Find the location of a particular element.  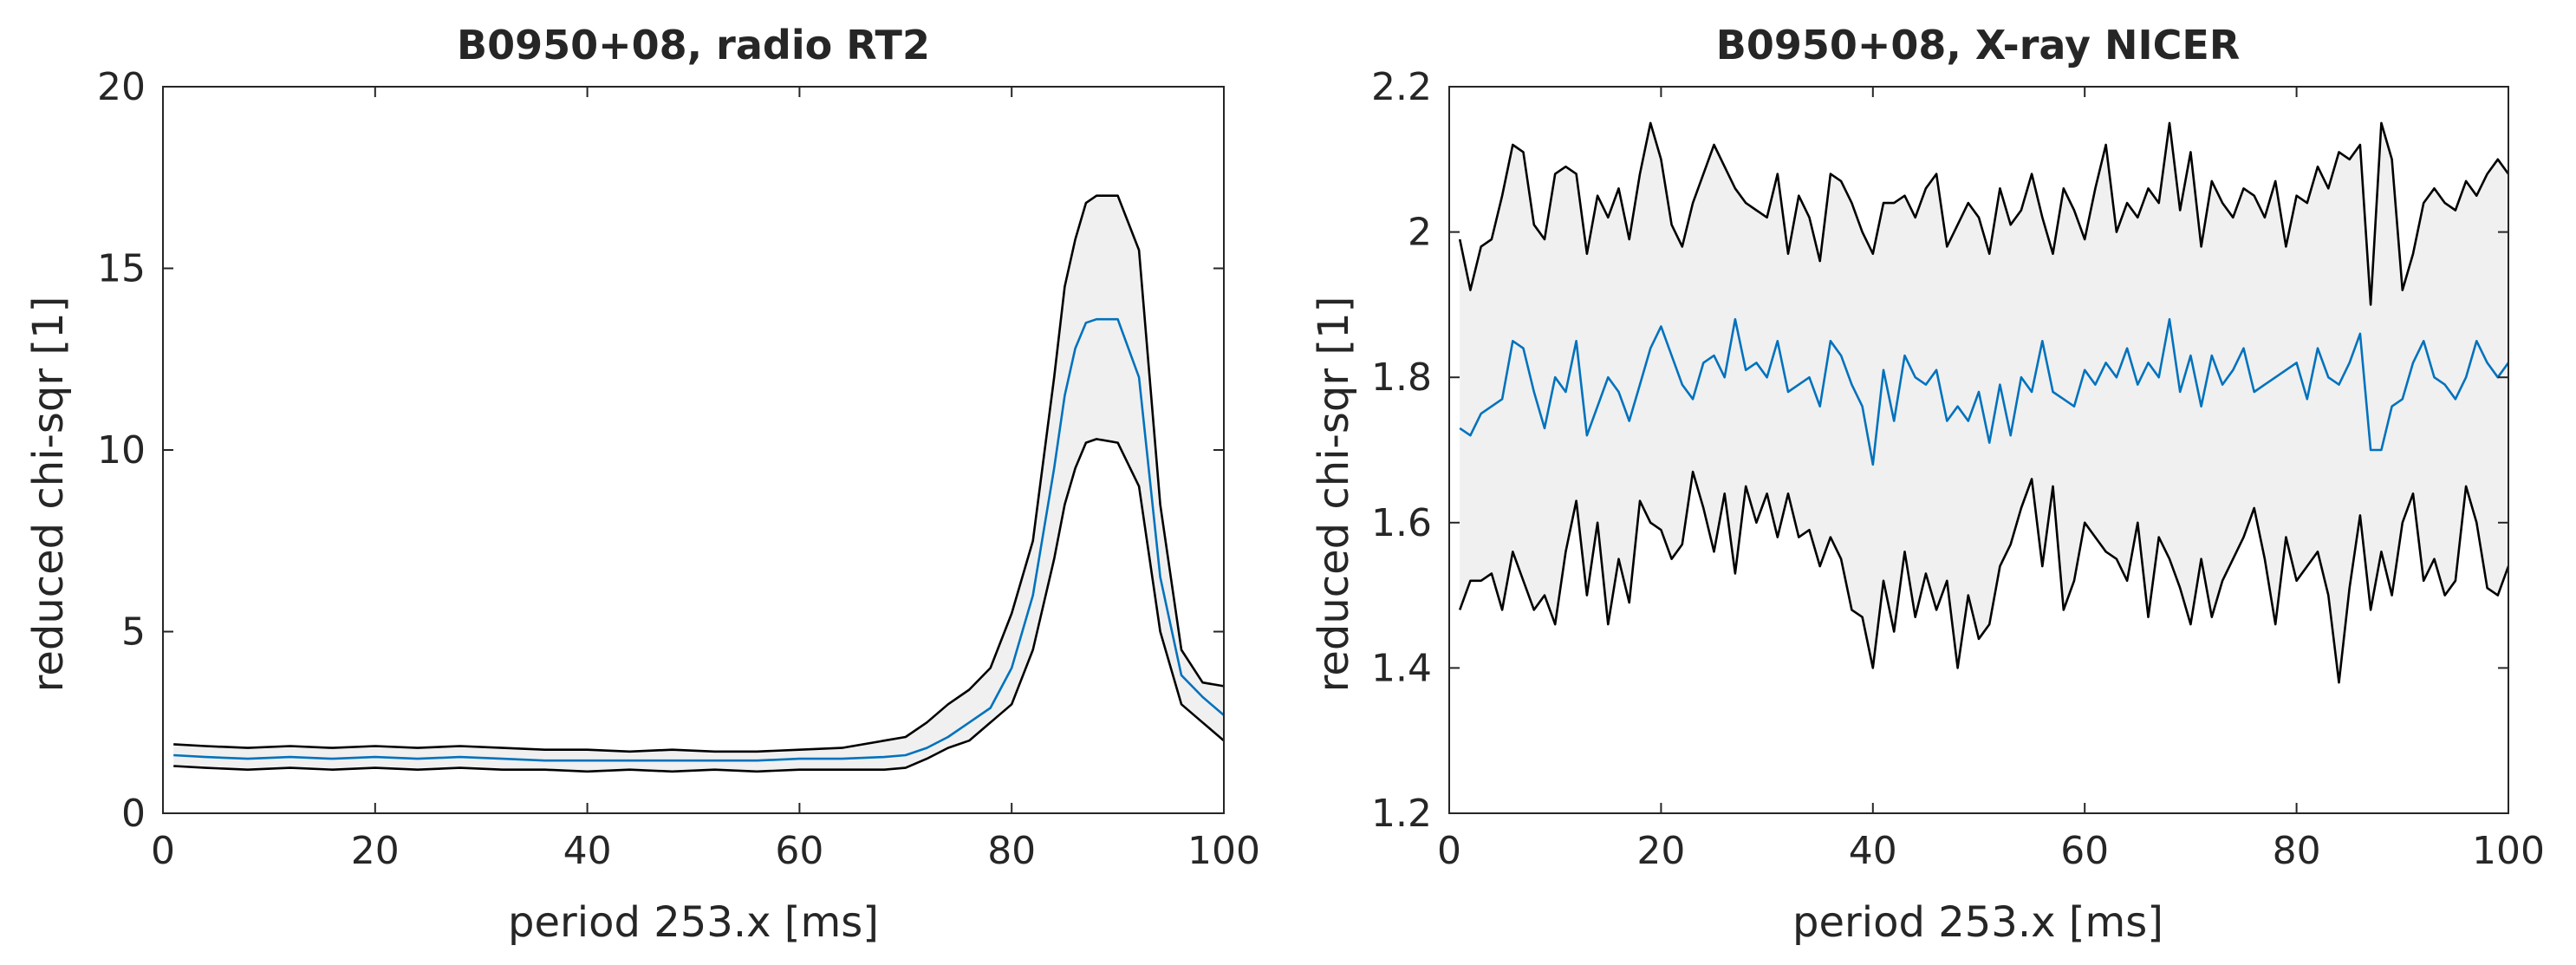

radio-x-tick-label: 60 is located at coordinates (799, 851).